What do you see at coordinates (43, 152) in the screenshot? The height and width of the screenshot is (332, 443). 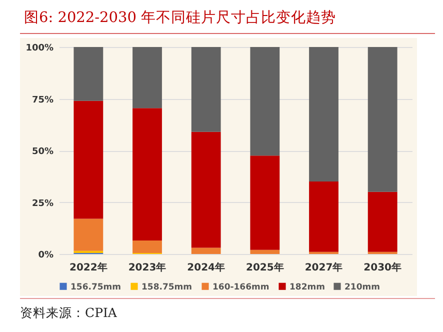 I see `y-tick-label: 50%` at bounding box center [43, 152].